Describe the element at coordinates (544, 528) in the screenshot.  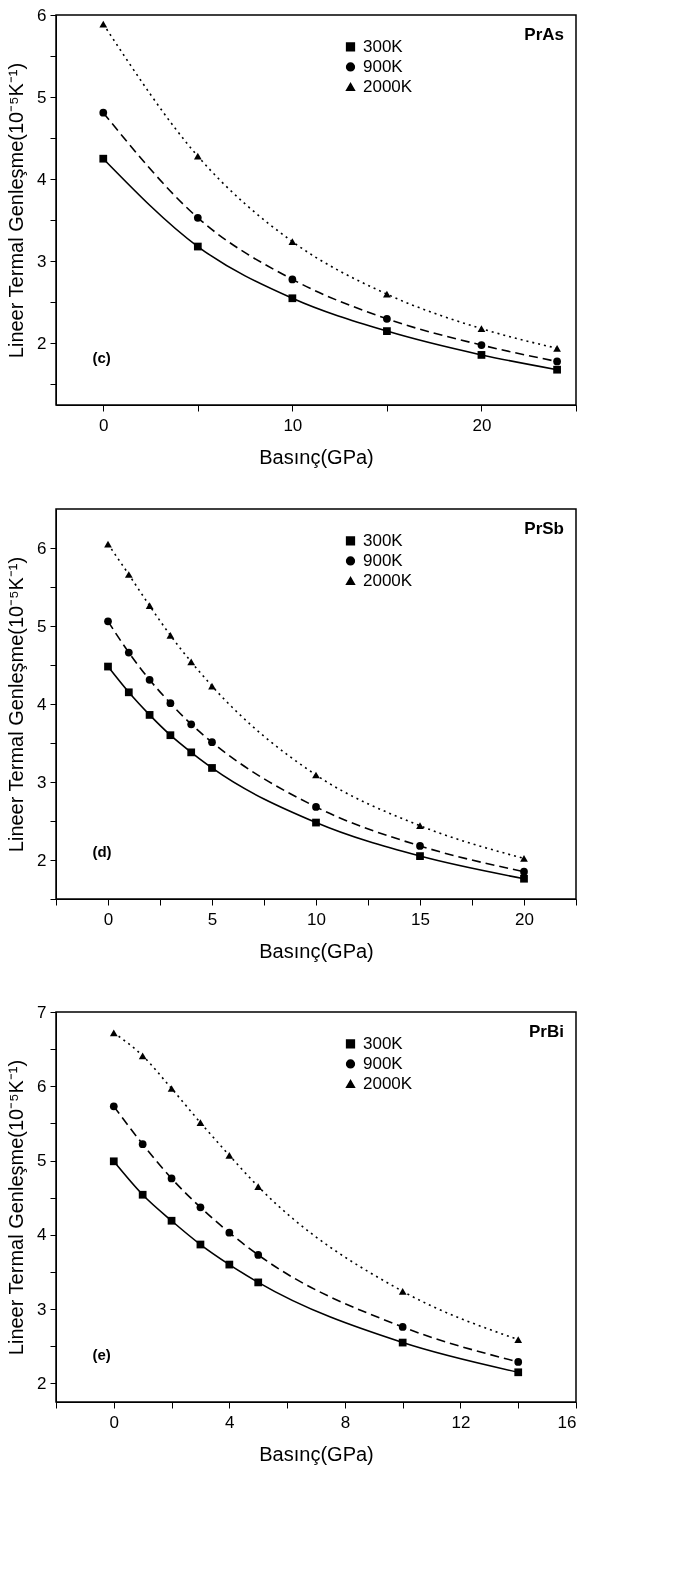
I see `text: PrSb` at that location.